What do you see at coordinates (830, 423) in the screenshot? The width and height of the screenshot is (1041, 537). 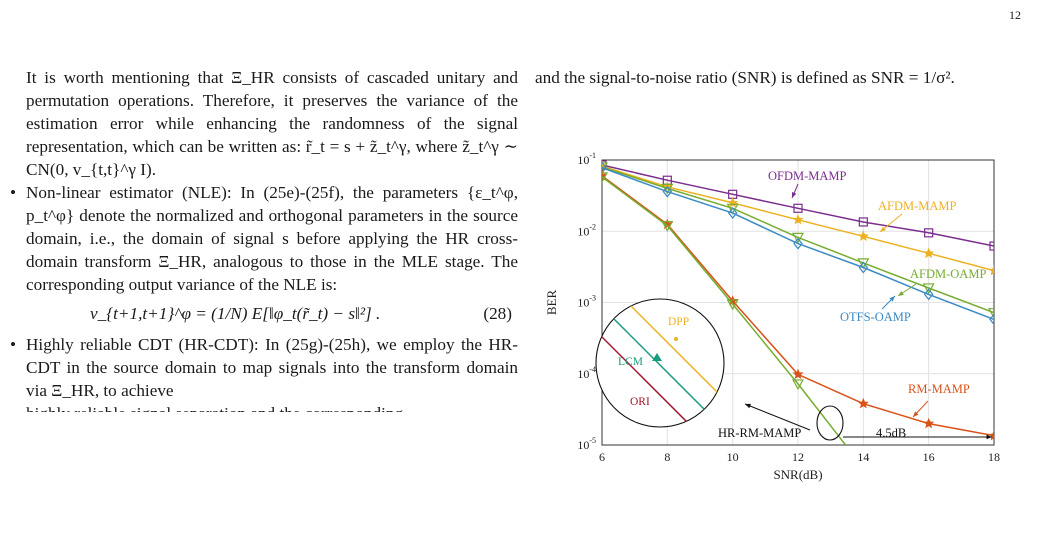 I see `crossover-ellipse` at bounding box center [830, 423].